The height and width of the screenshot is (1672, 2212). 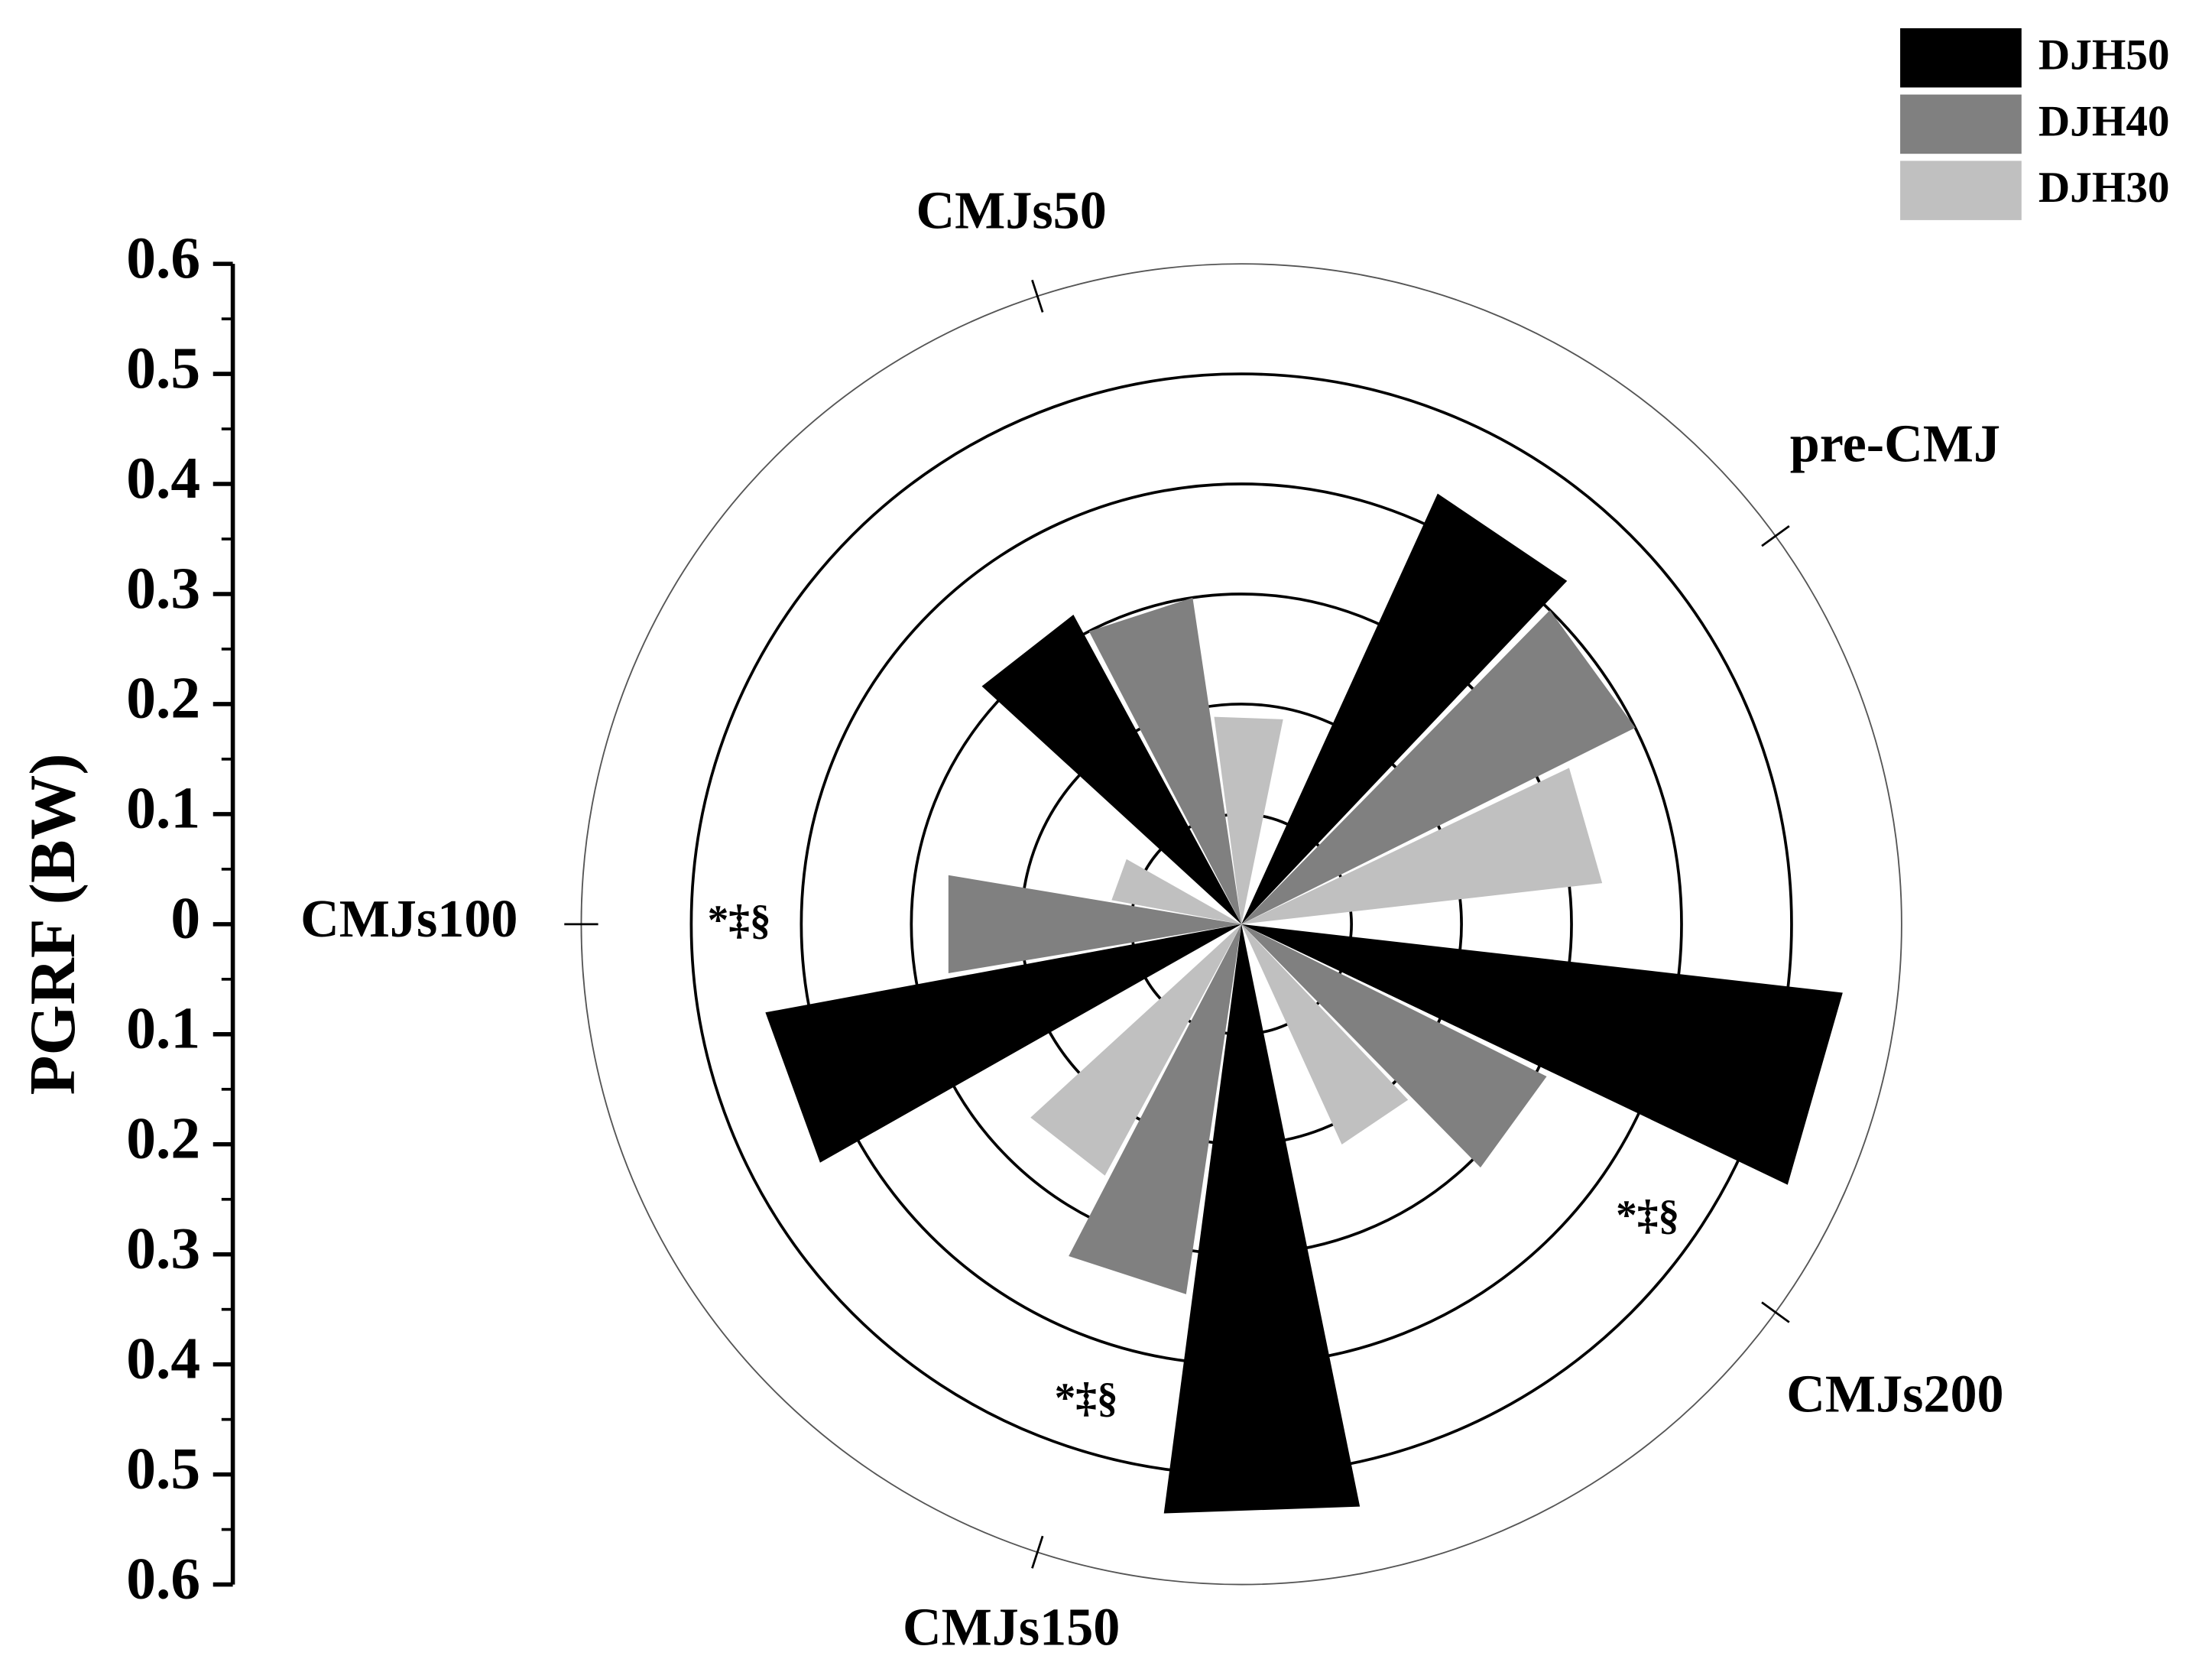 What do you see at coordinates (2104, 188) in the screenshot?
I see `legend-label: DJH30` at bounding box center [2104, 188].